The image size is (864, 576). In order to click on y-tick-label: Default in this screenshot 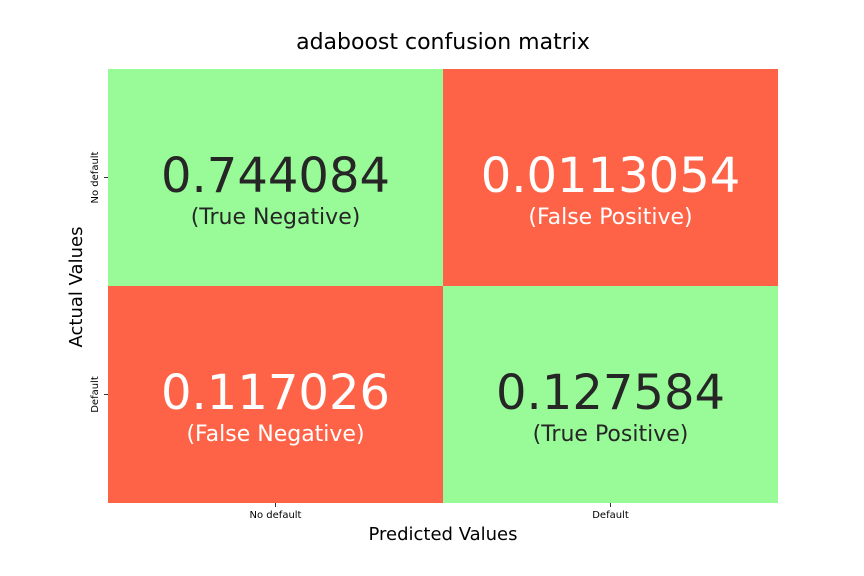, I will do `click(95, 394)`.